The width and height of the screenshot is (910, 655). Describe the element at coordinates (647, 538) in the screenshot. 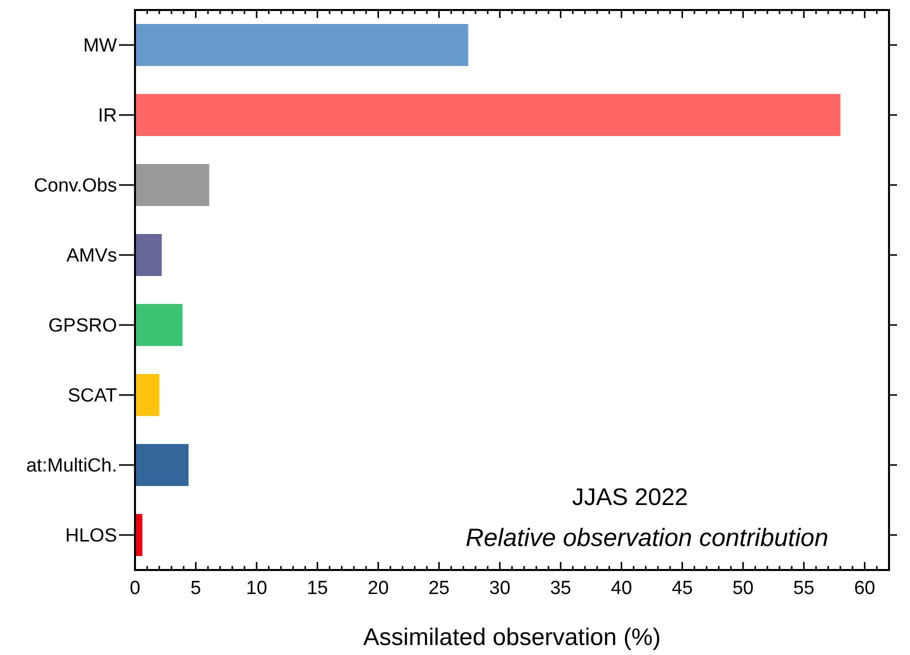

I see `annotation: Relative observation contribution` at that location.